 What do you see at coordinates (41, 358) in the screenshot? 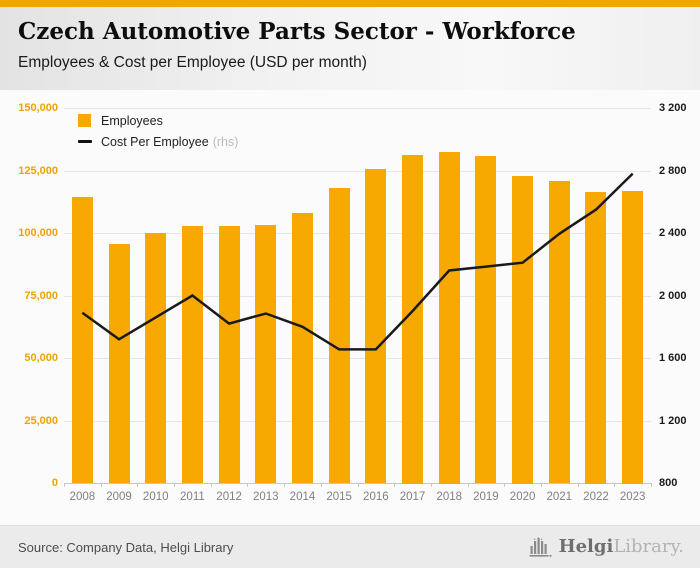
I see `left-axis-tick-label: 50,000` at bounding box center [41, 358].